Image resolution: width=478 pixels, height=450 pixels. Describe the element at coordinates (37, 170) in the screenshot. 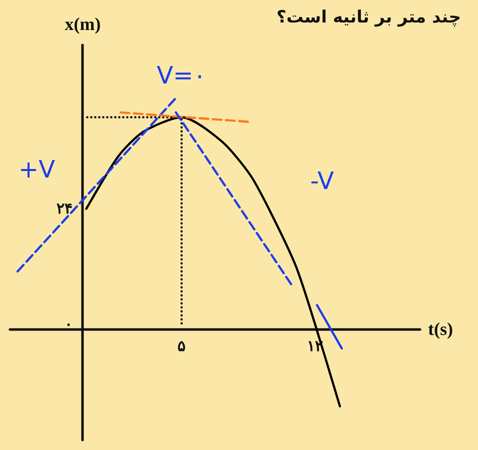

I see `annotation: +V` at that location.